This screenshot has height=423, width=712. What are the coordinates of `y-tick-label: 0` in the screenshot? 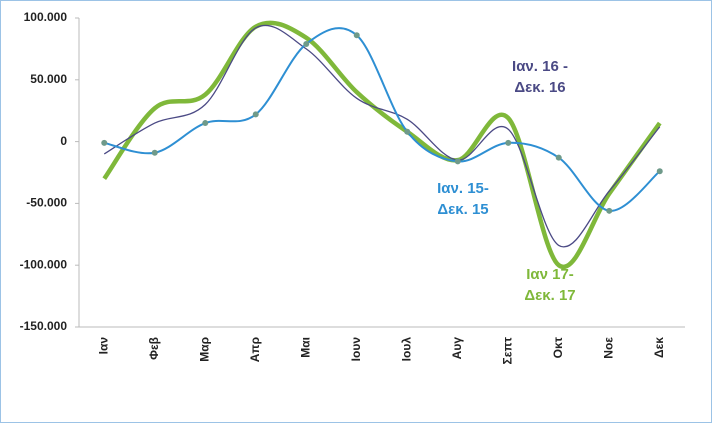 It's located at (63, 141).